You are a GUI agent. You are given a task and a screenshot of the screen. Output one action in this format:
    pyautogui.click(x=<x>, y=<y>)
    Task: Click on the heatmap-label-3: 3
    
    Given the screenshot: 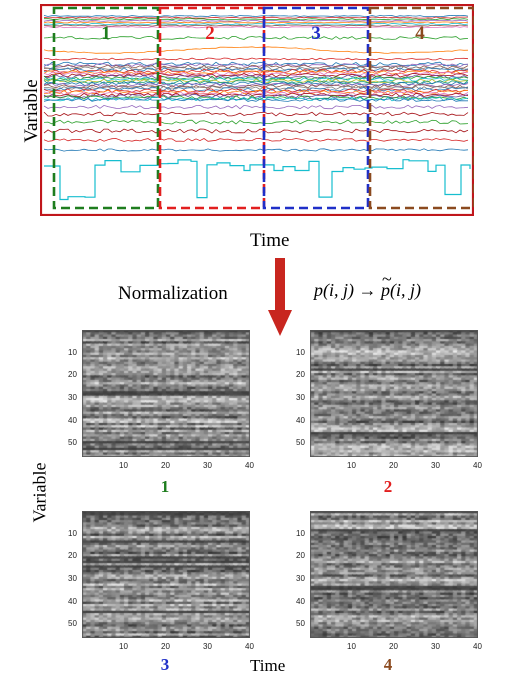 What is the action you would take?
    pyautogui.click(x=165, y=664)
    